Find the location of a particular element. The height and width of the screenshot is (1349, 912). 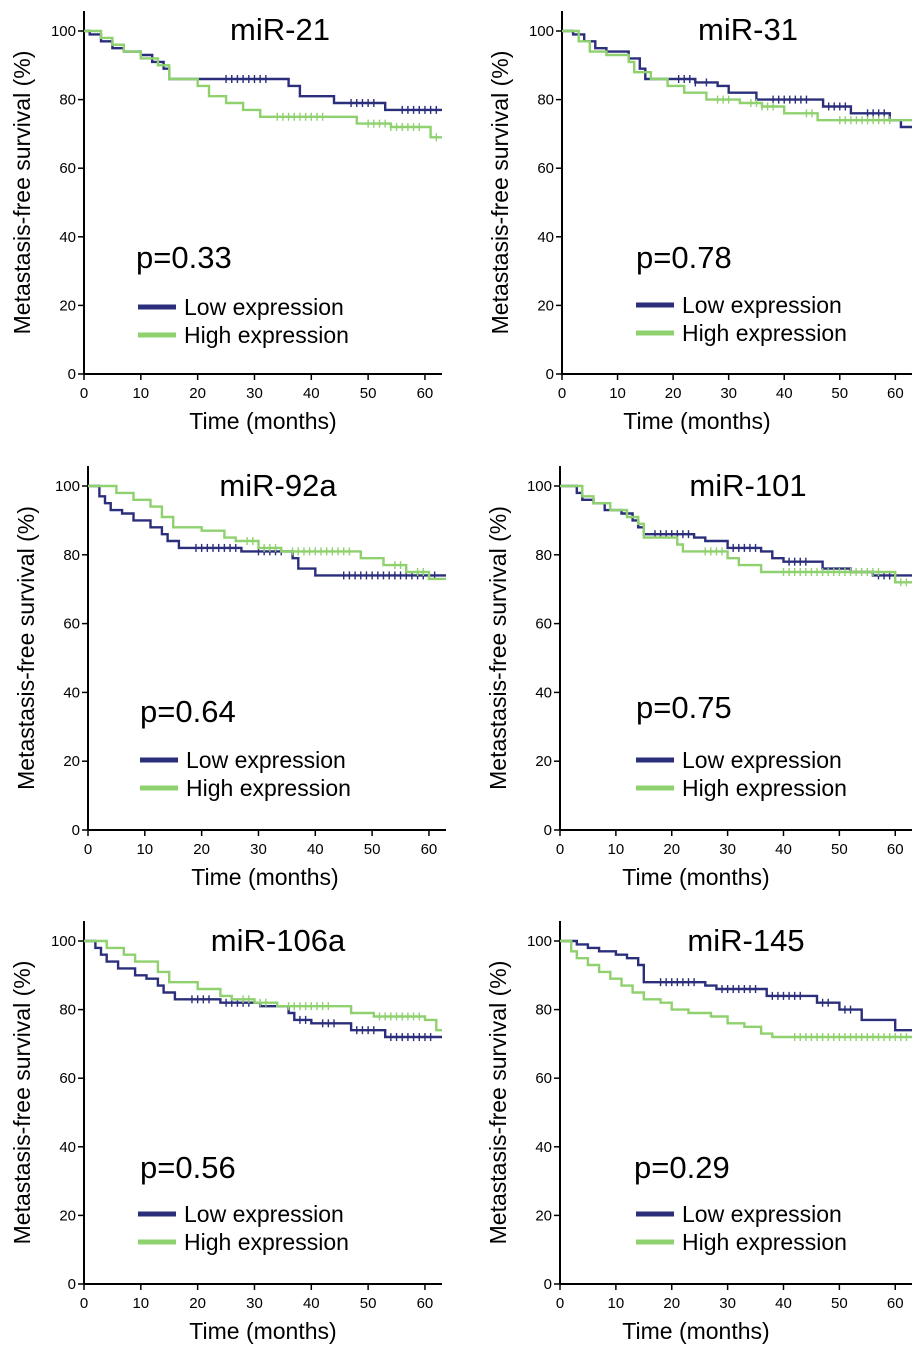

p-value-annotation: p=0.29 is located at coordinates (682, 1167).